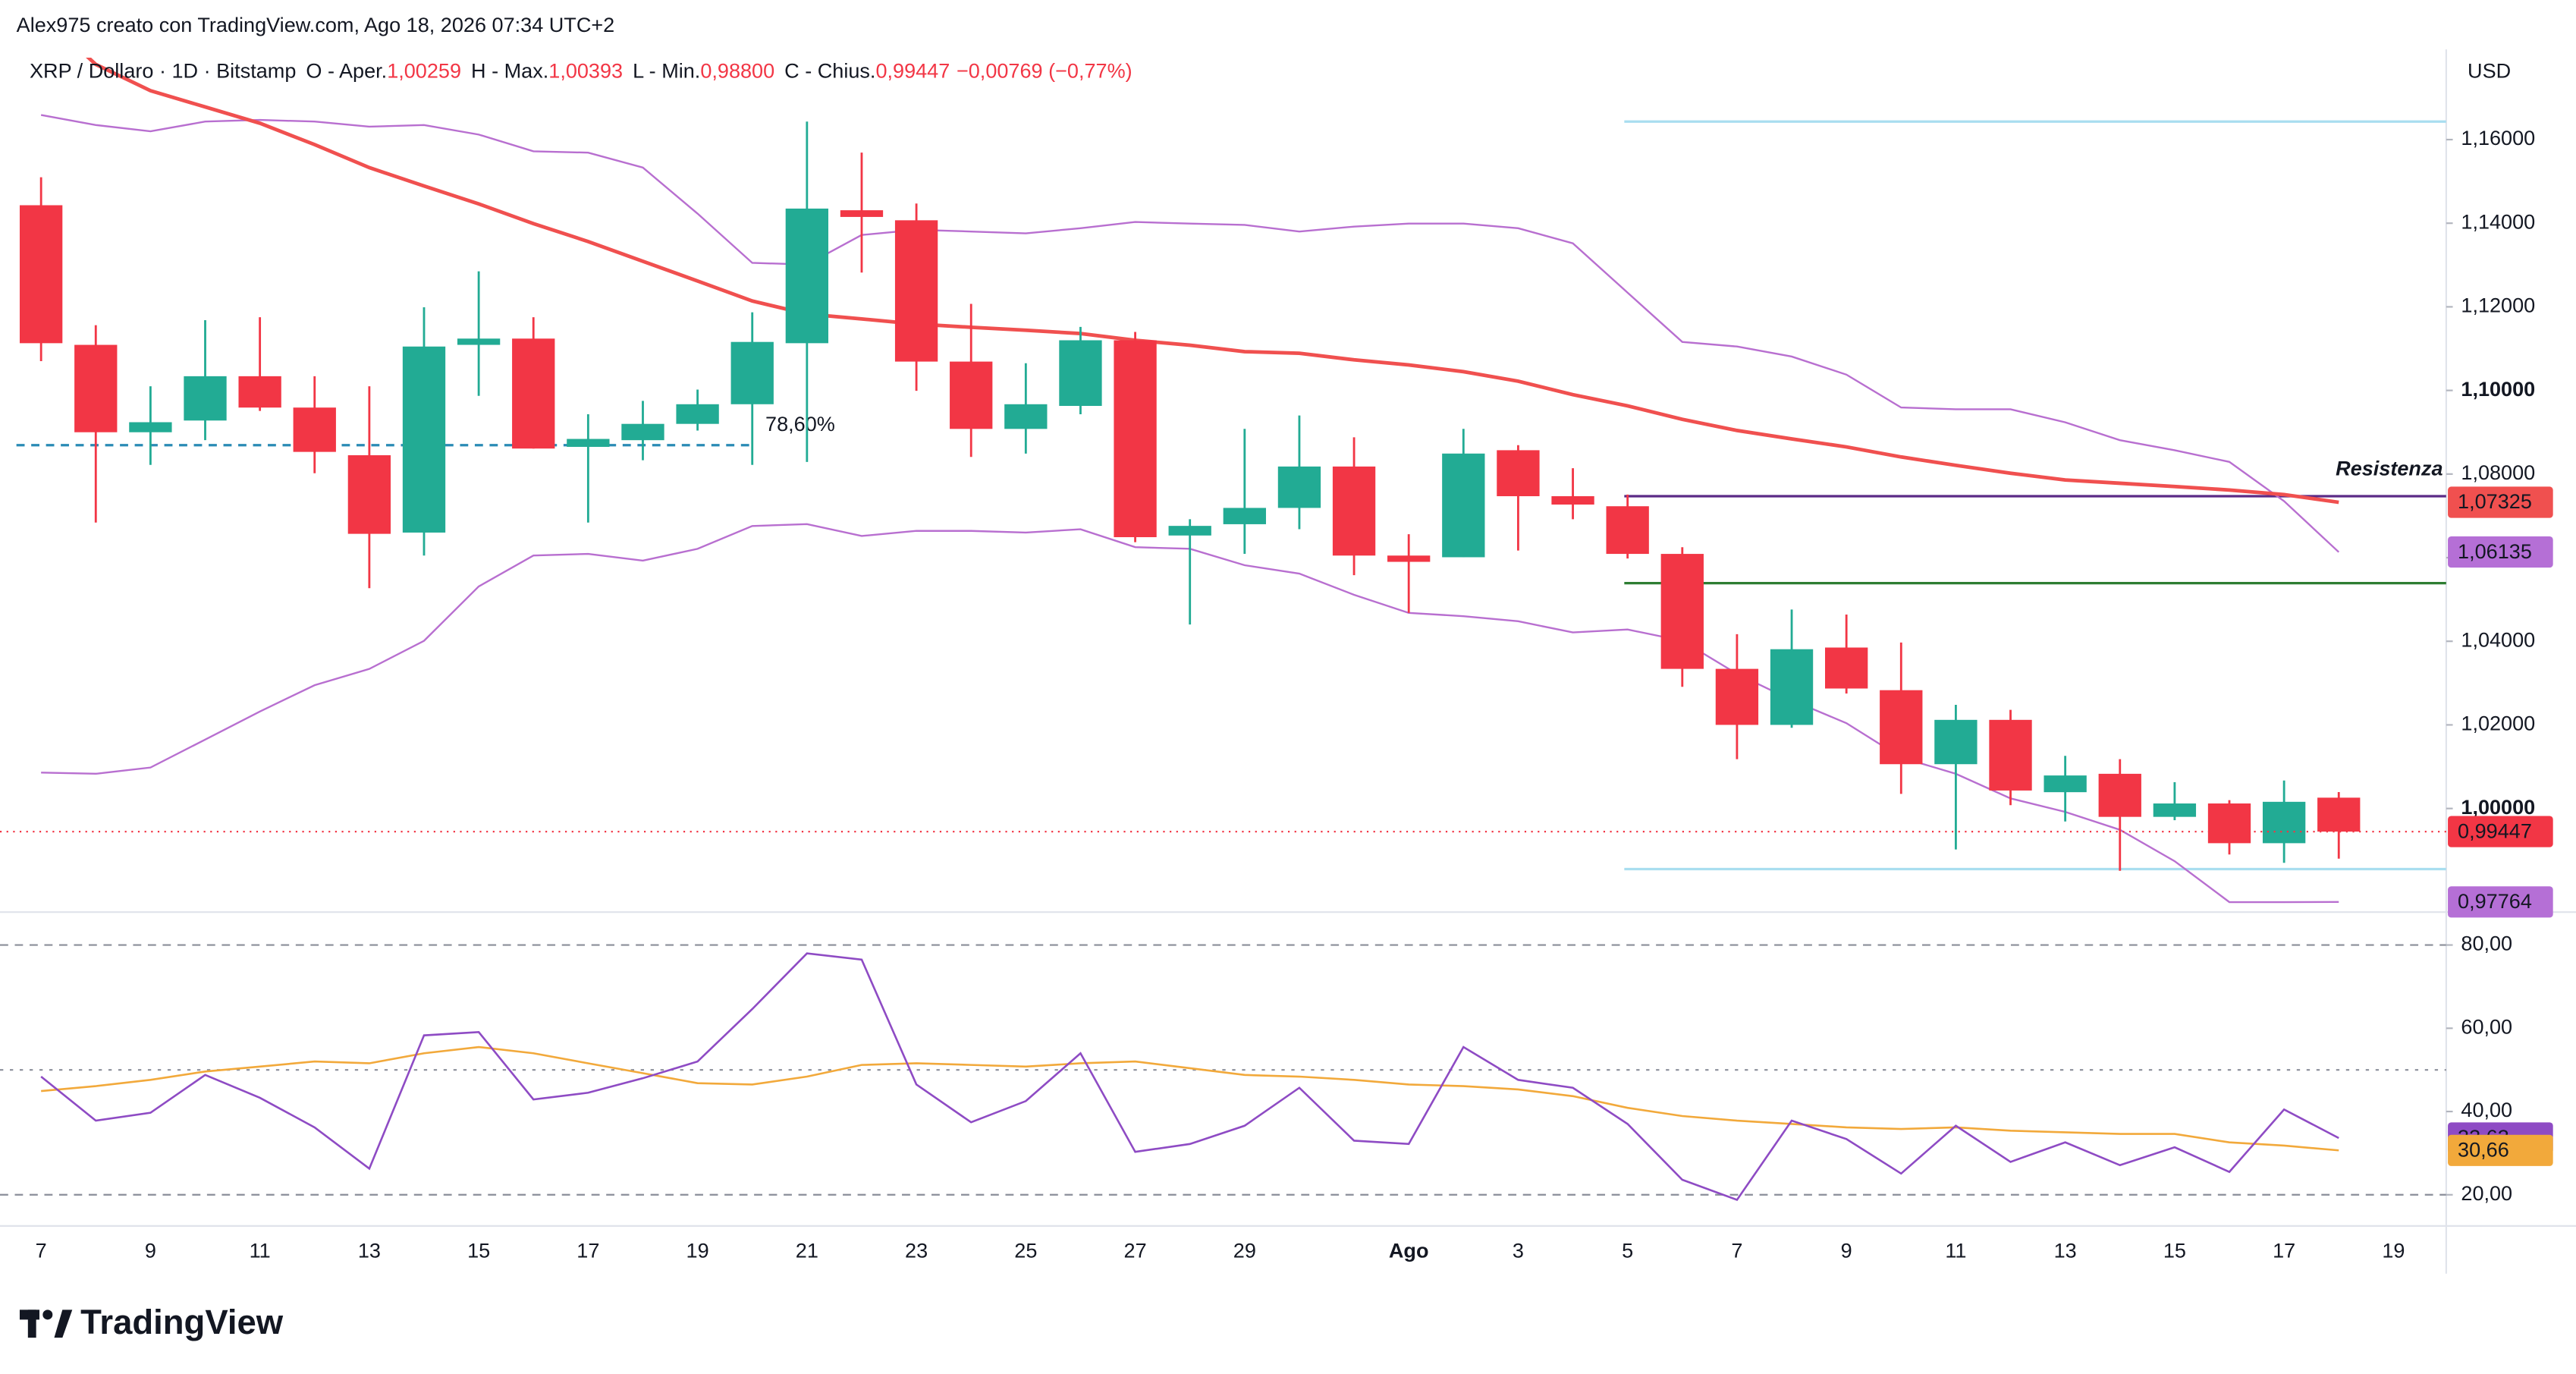 The height and width of the screenshot is (1374, 2576). What do you see at coordinates (2389, 469) in the screenshot?
I see `line-annotation: Resistenza` at bounding box center [2389, 469].